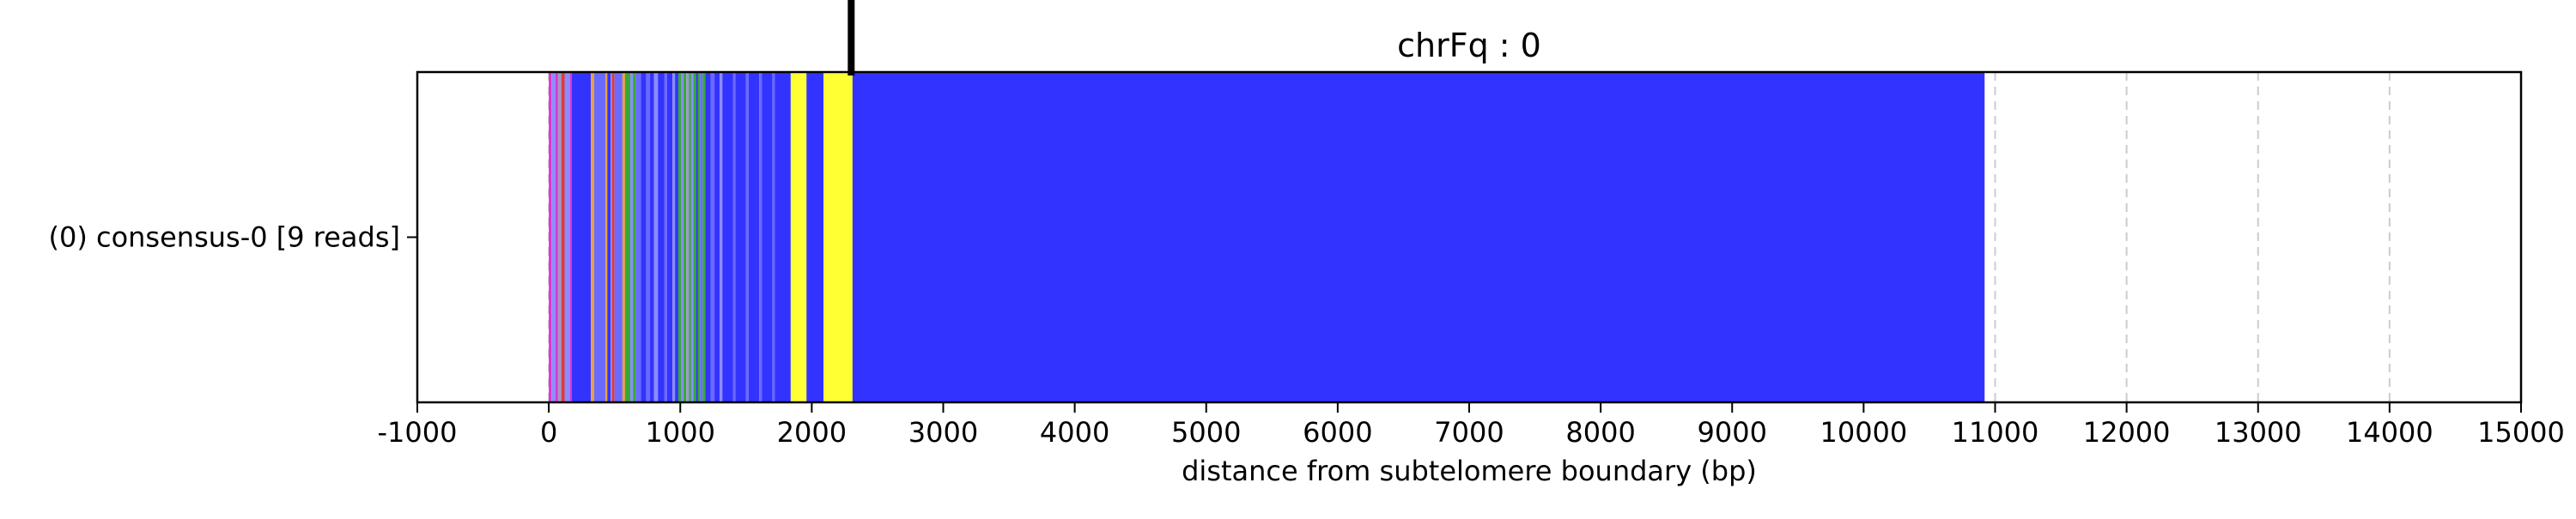 This screenshot has height=519, width=2576. I want to click on x-tick-label-9: 8000, so click(1600, 432).